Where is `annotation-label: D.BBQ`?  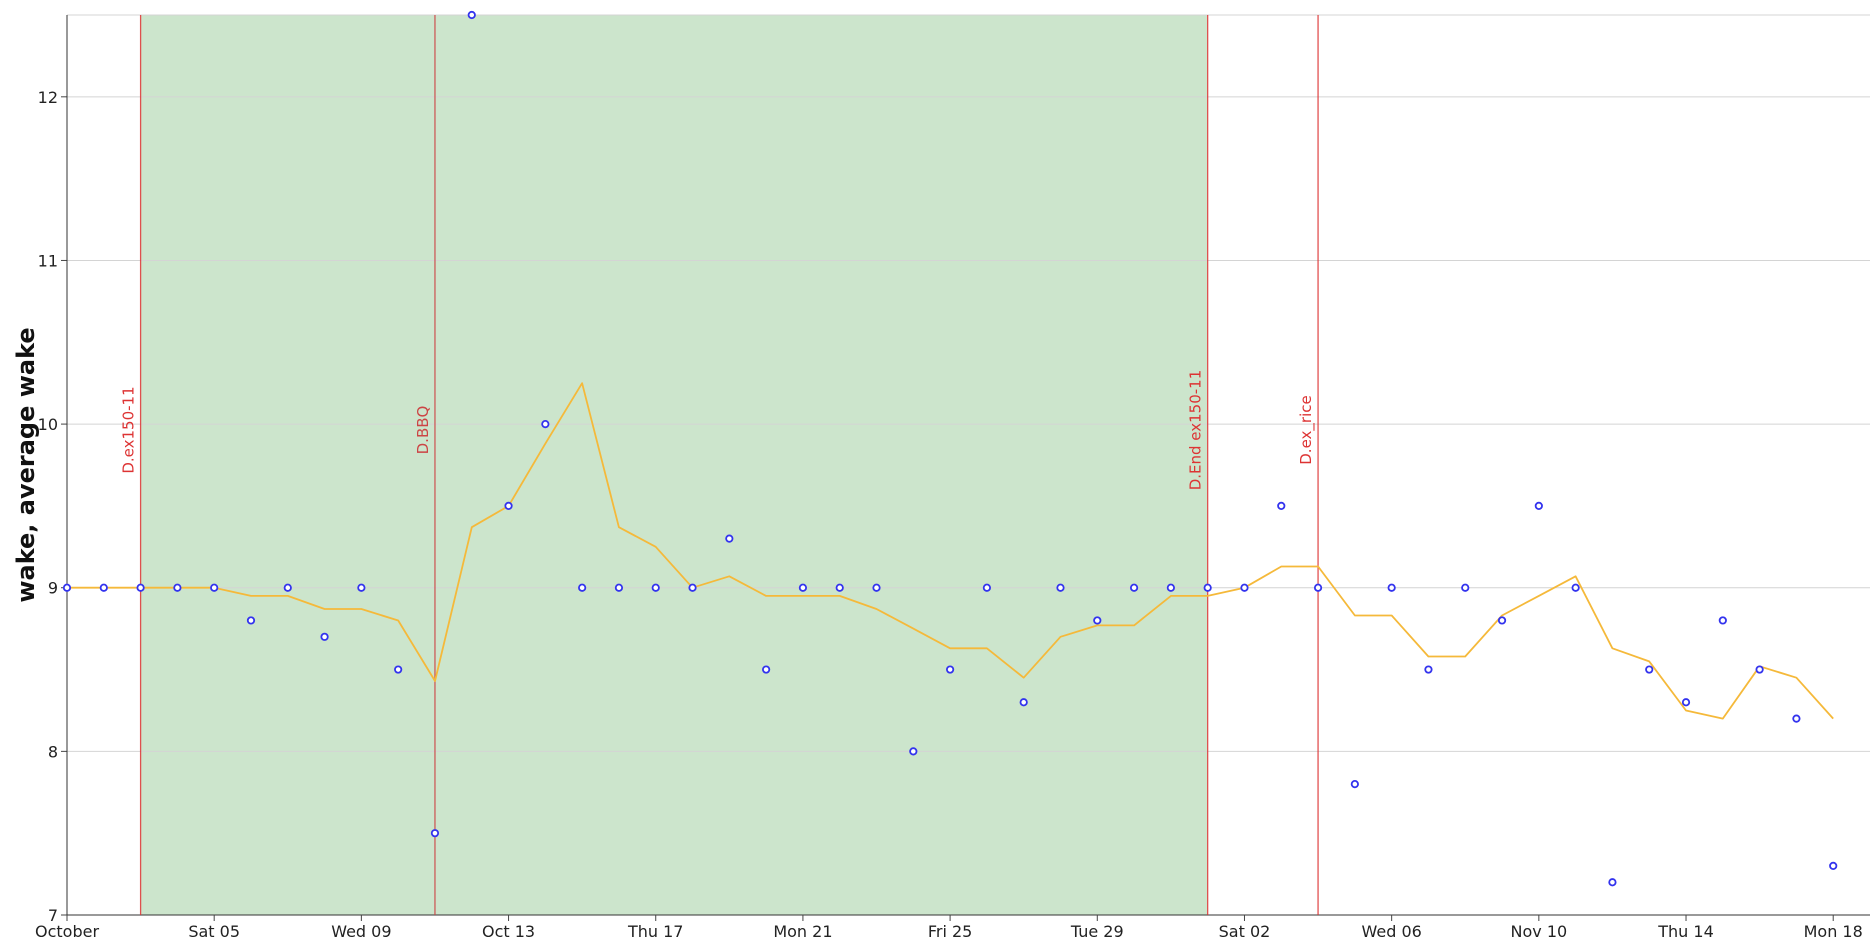
annotation-label: D.BBQ is located at coordinates (423, 430).